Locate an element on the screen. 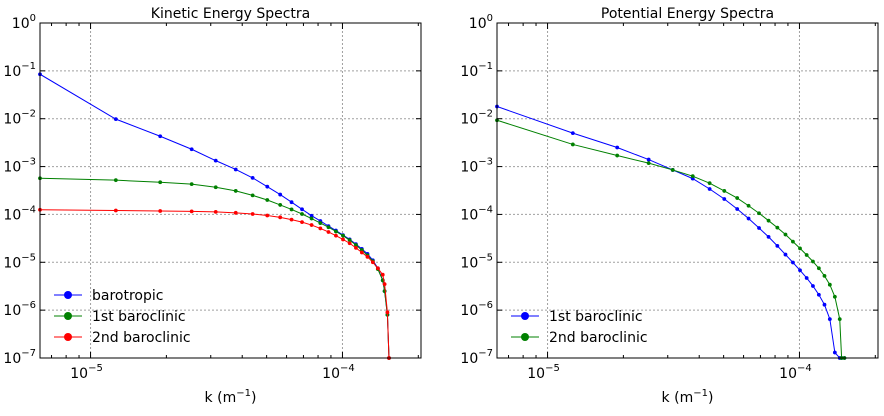  legend-label: 1st baroclinic is located at coordinates (596, 317).